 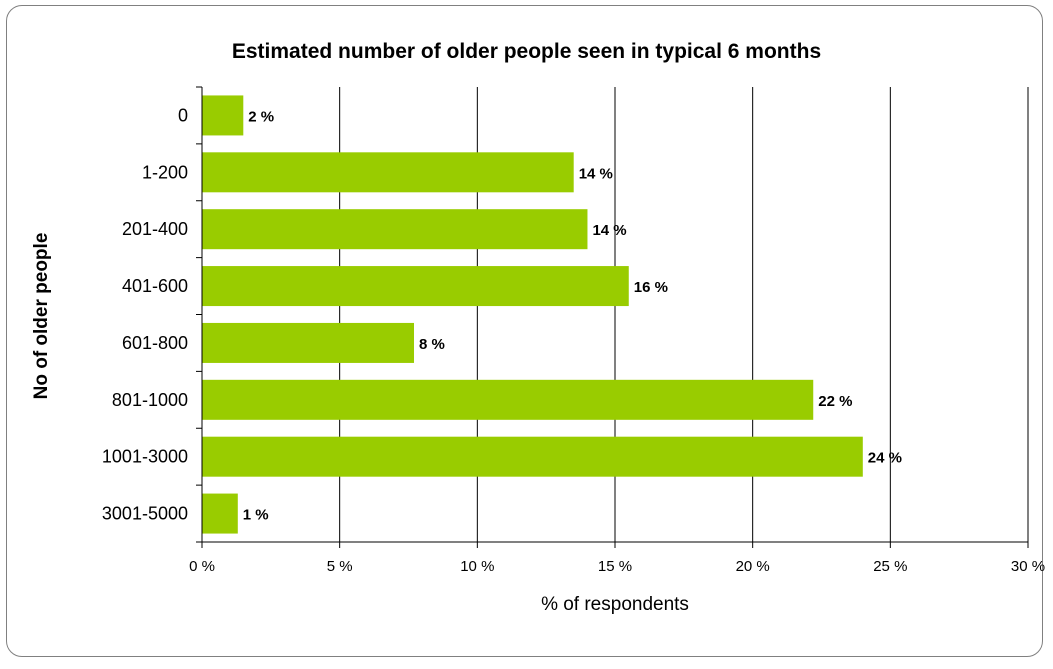 What do you see at coordinates (145, 457) in the screenshot?
I see `category-label: 1001-3000` at bounding box center [145, 457].